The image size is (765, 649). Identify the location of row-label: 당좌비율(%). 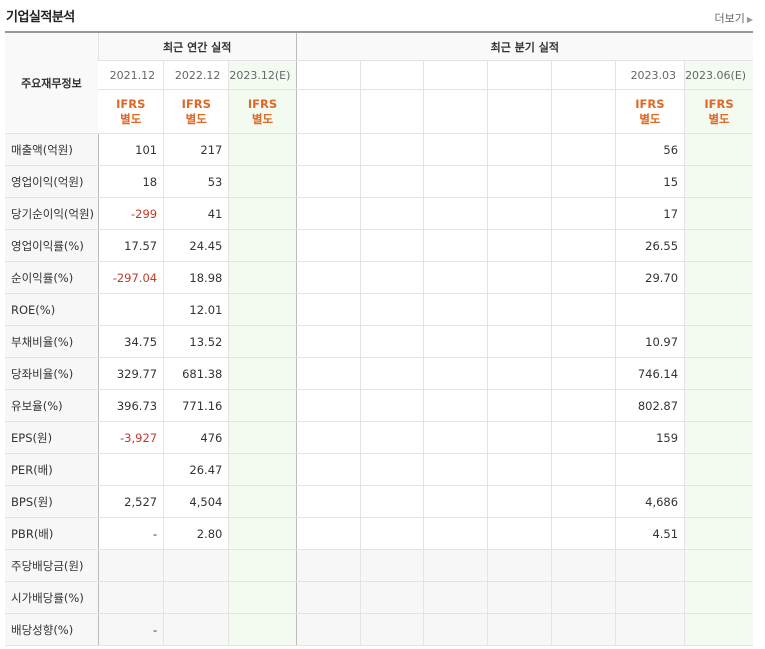
(52, 373).